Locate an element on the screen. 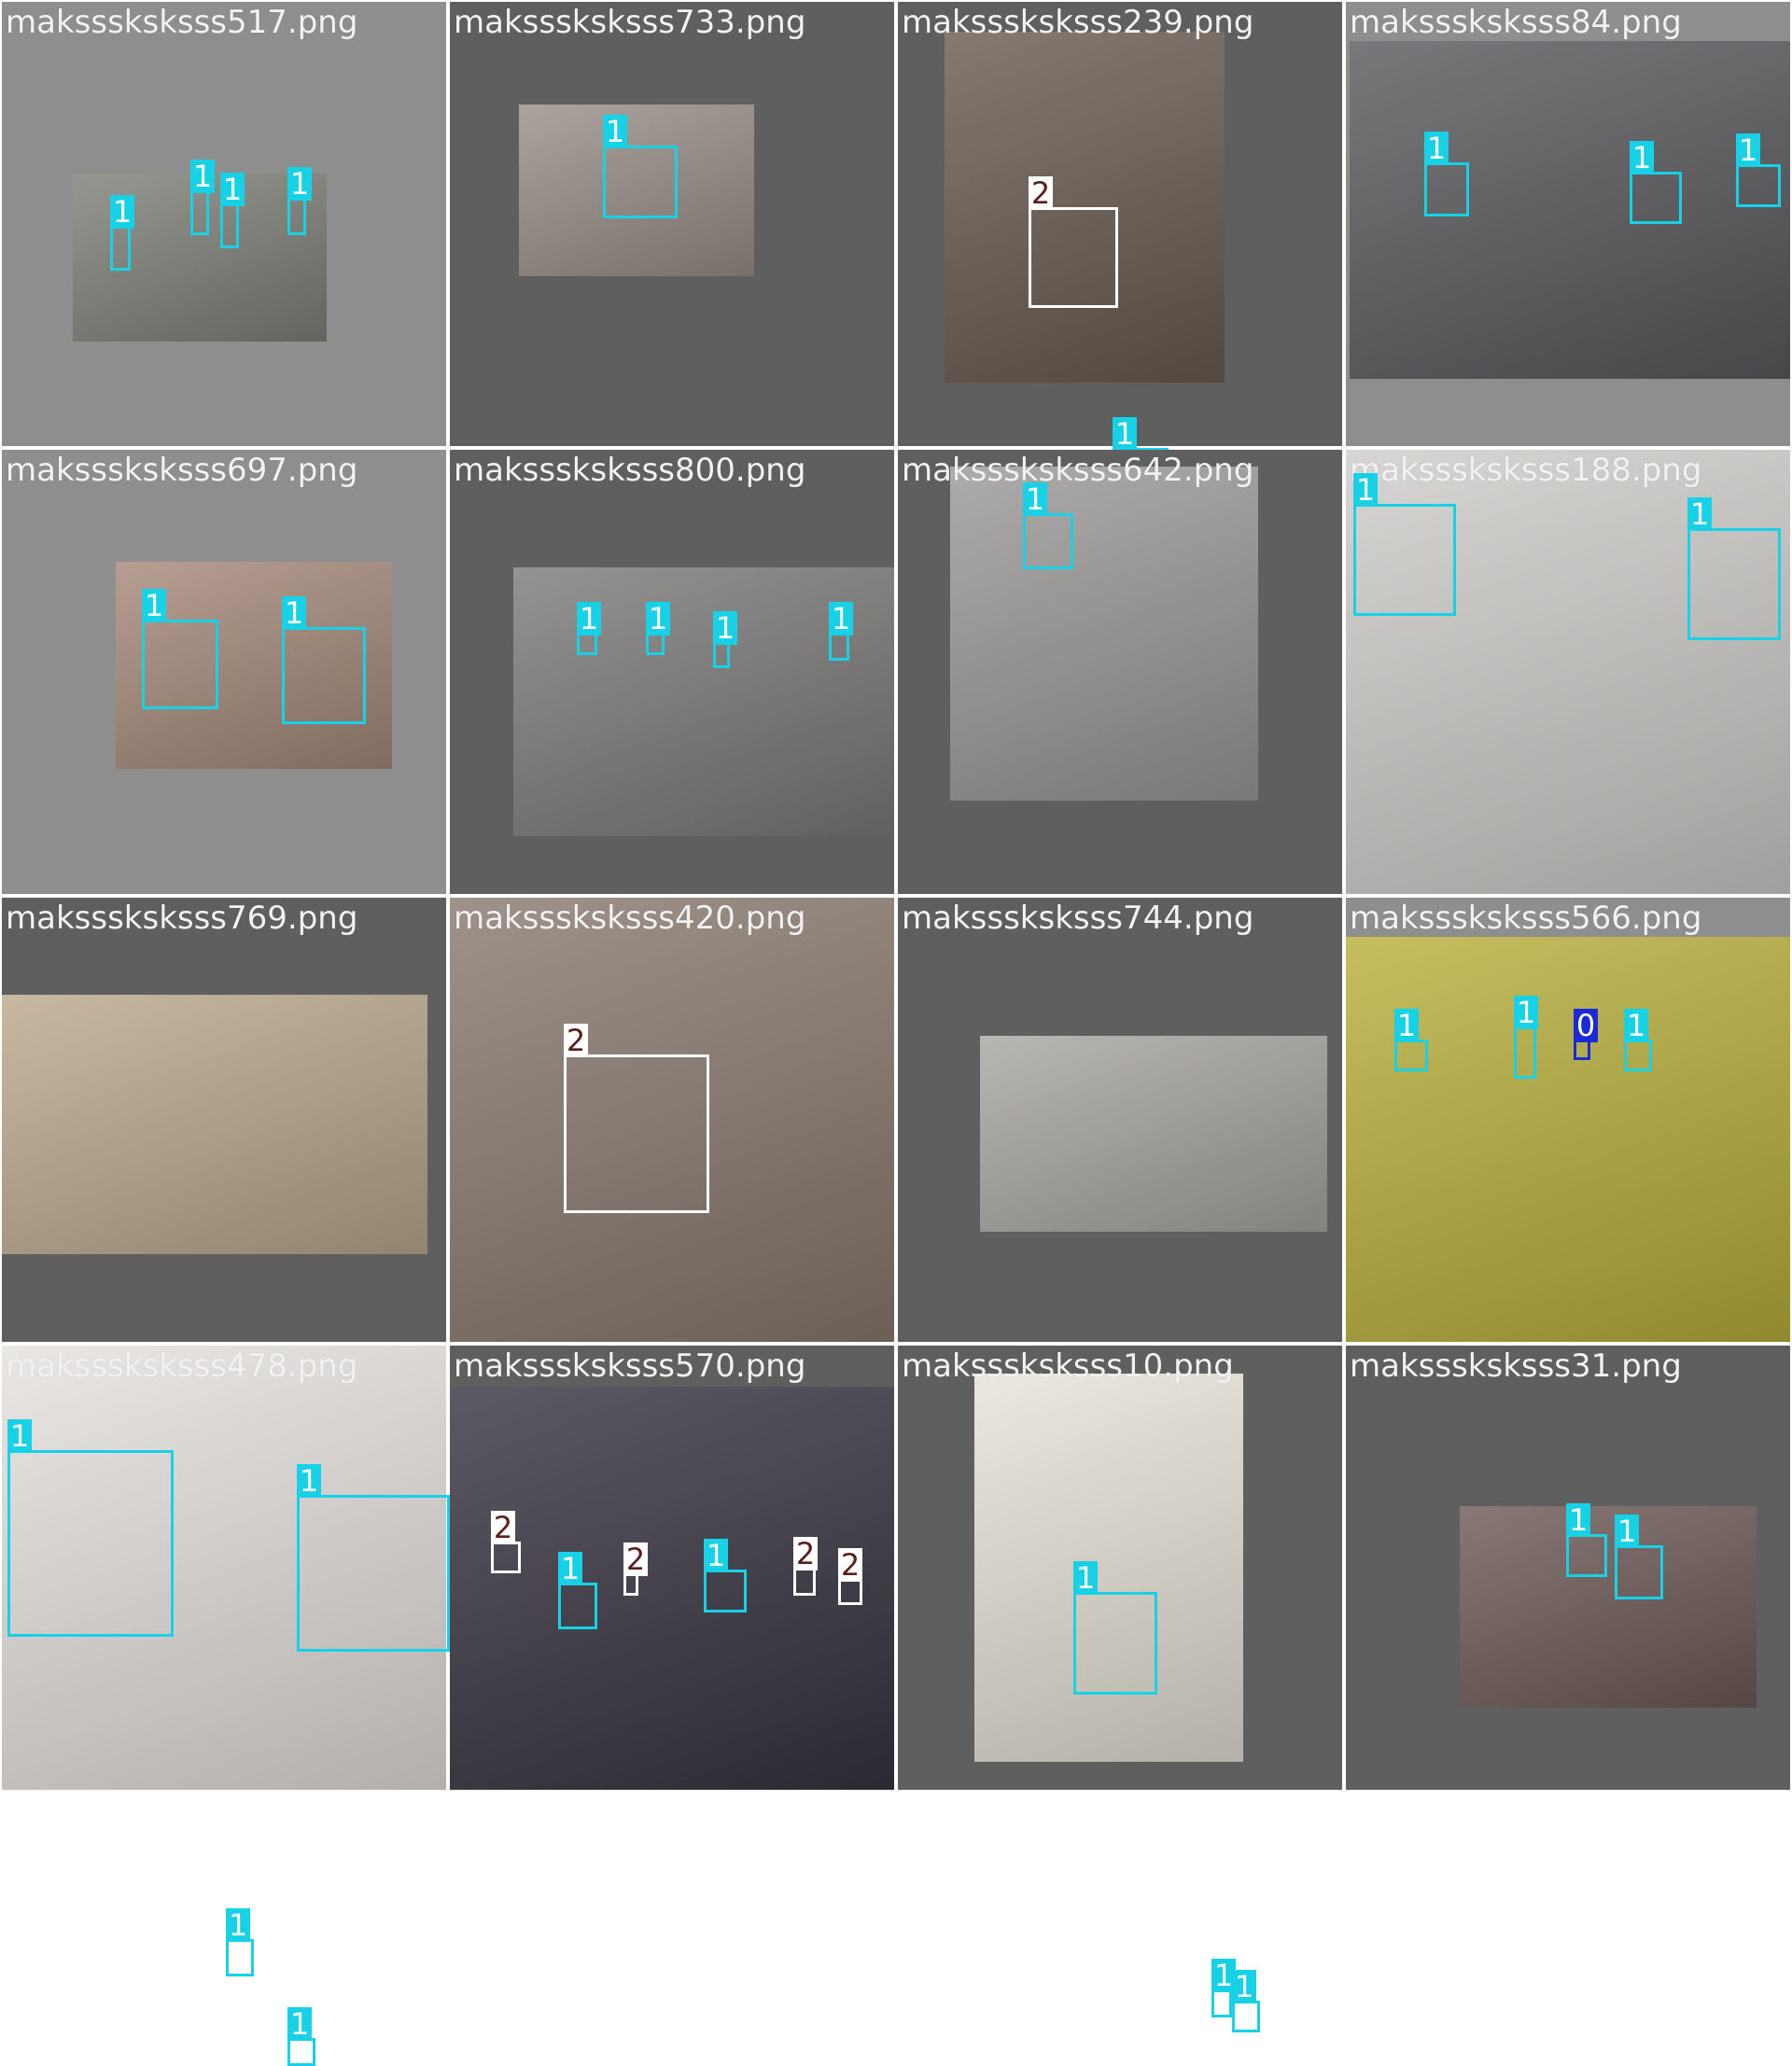 This screenshot has width=1792, height=2066. image-tile: maksssksksss642.png 1 is located at coordinates (1120, 672).